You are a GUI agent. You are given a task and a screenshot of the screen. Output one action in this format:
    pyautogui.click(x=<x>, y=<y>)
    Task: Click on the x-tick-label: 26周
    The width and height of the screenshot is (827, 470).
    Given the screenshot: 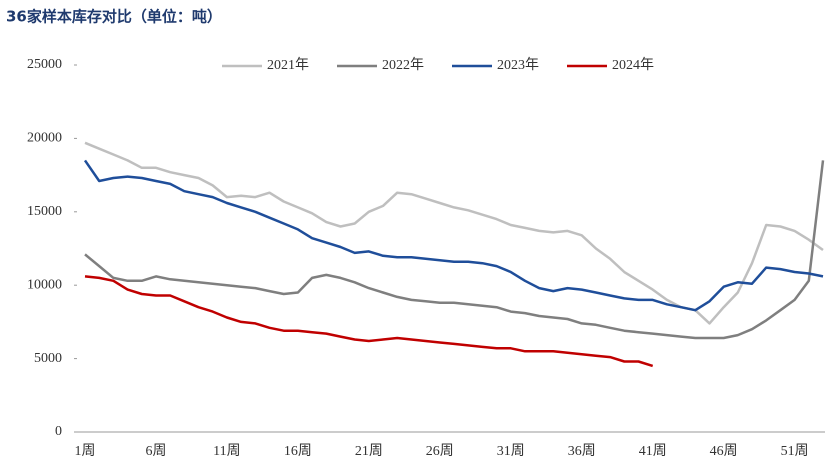 What is the action you would take?
    pyautogui.click(x=440, y=451)
    